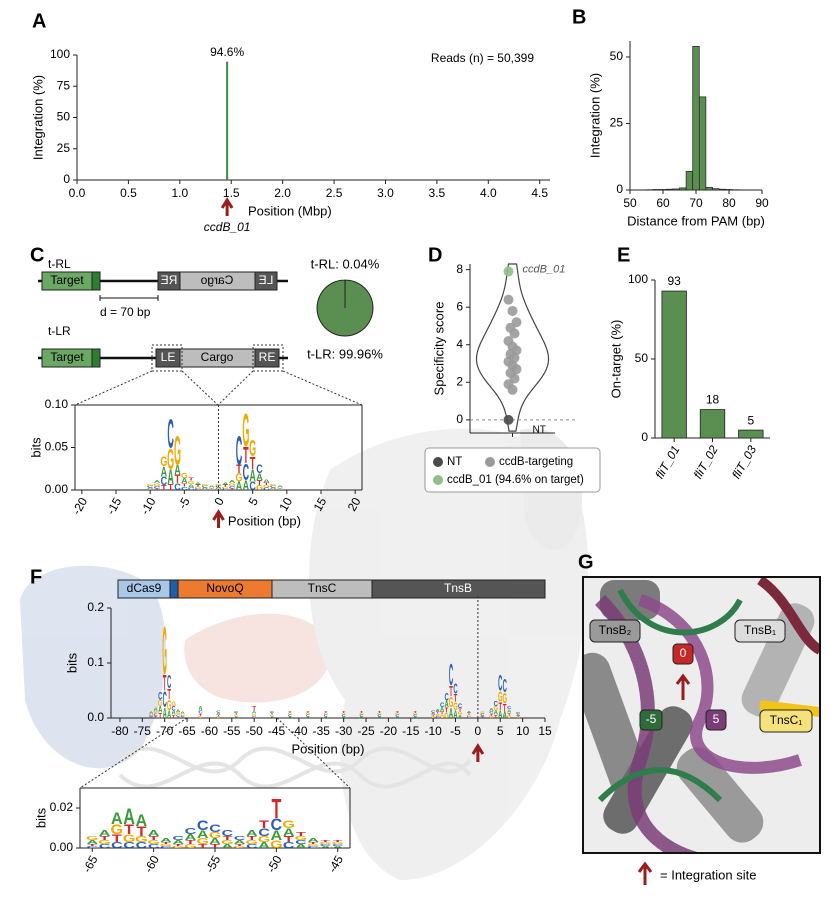  I want to click on point, so click(514, 333).